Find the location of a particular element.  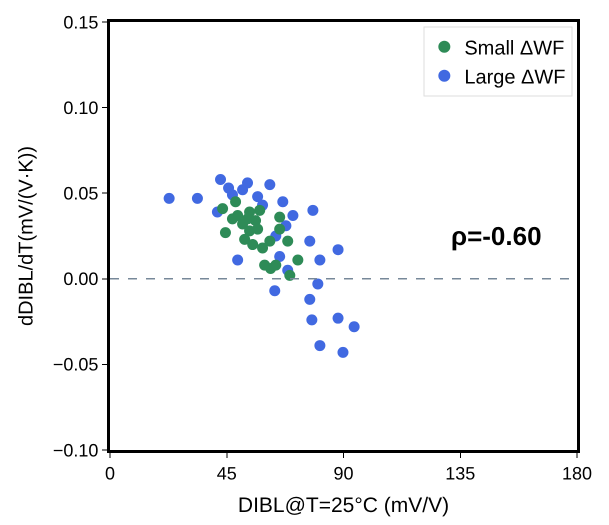

x-tick-label: 45 is located at coordinates (226, 474).